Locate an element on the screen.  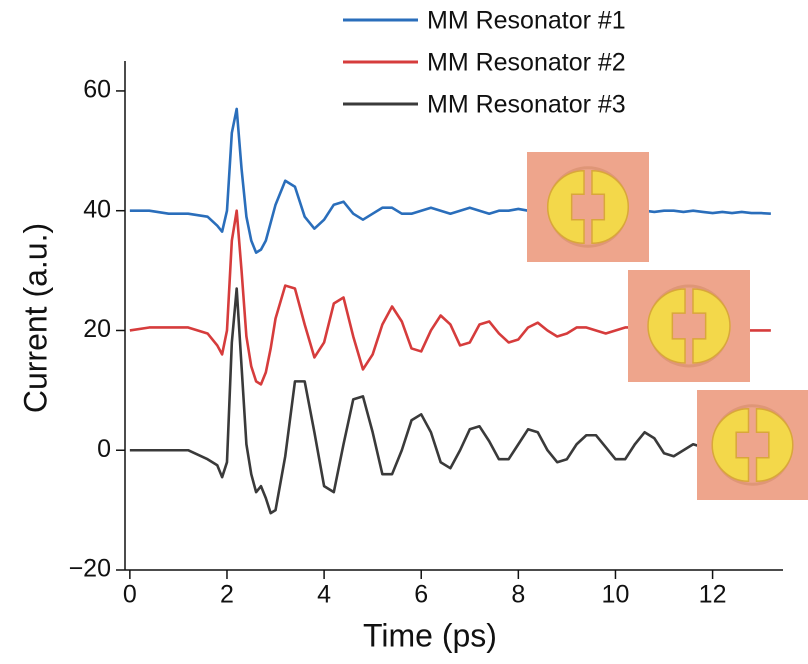
y-tick-label: 40 is located at coordinates (97, 209).